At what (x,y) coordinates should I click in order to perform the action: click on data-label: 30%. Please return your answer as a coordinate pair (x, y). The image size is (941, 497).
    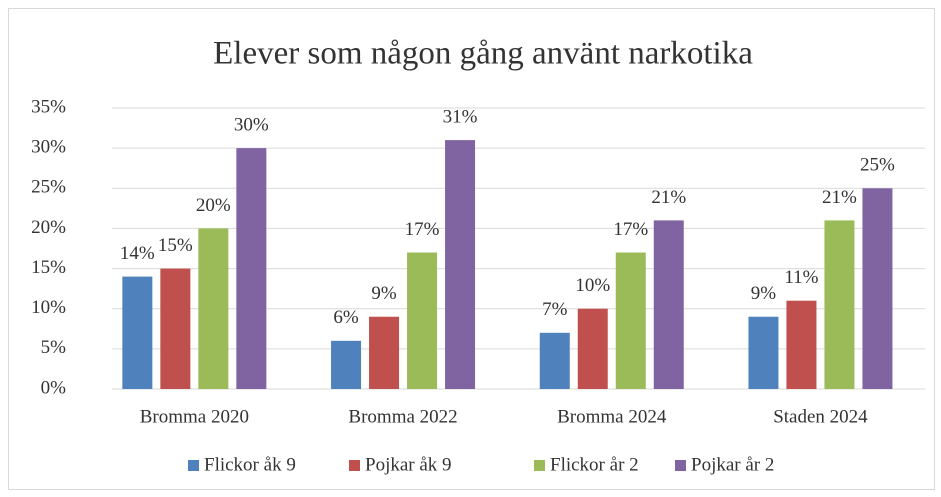
    Looking at the image, I should click on (251, 125).